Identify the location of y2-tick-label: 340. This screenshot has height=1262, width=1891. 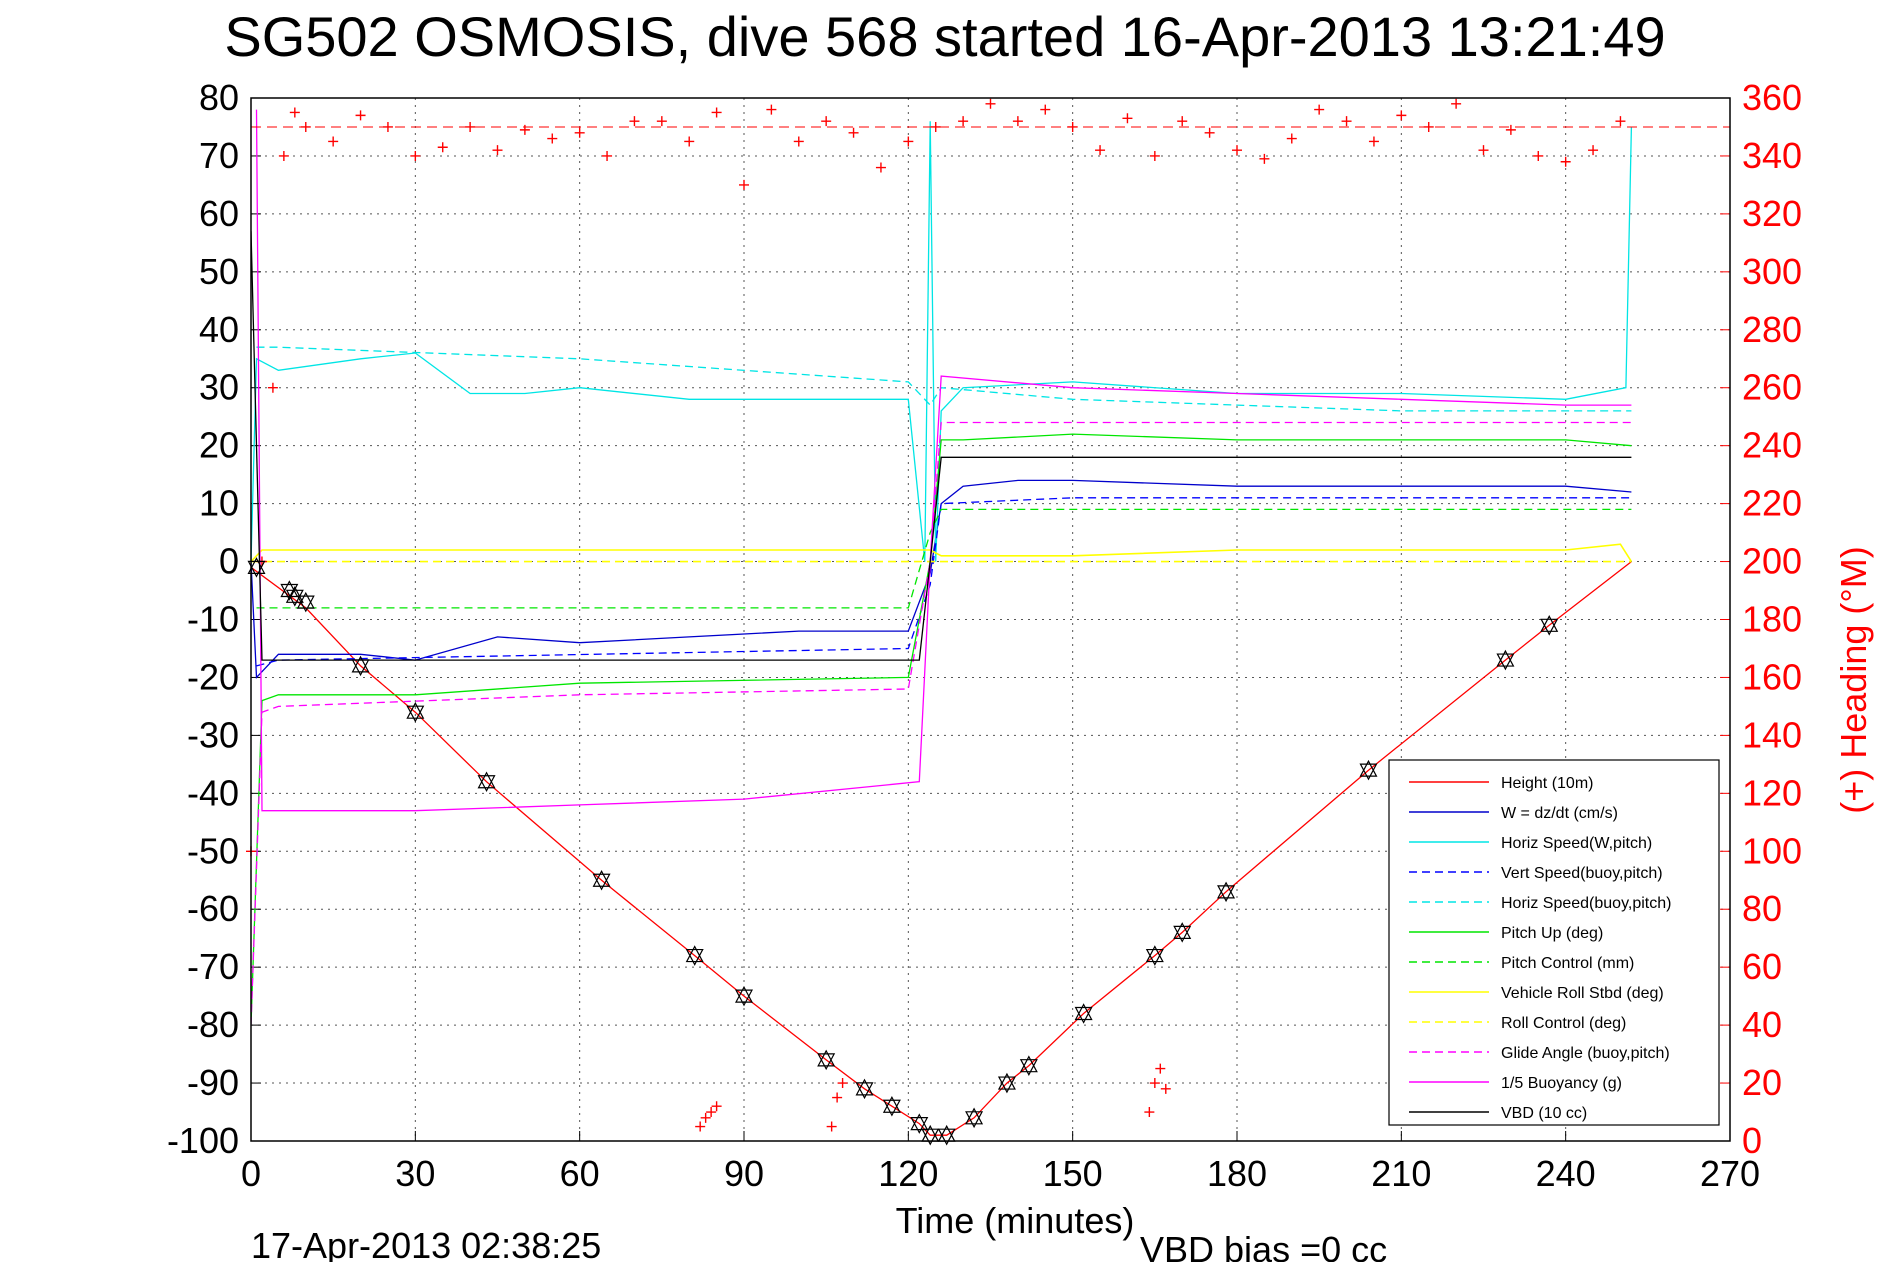
(1772, 155).